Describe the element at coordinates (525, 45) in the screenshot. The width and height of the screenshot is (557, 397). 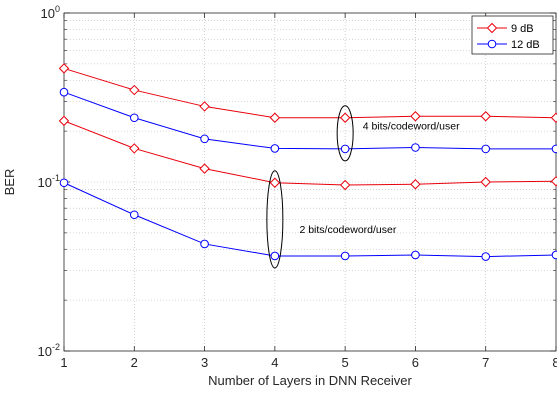
I see `legend-label: 12 dB` at that location.